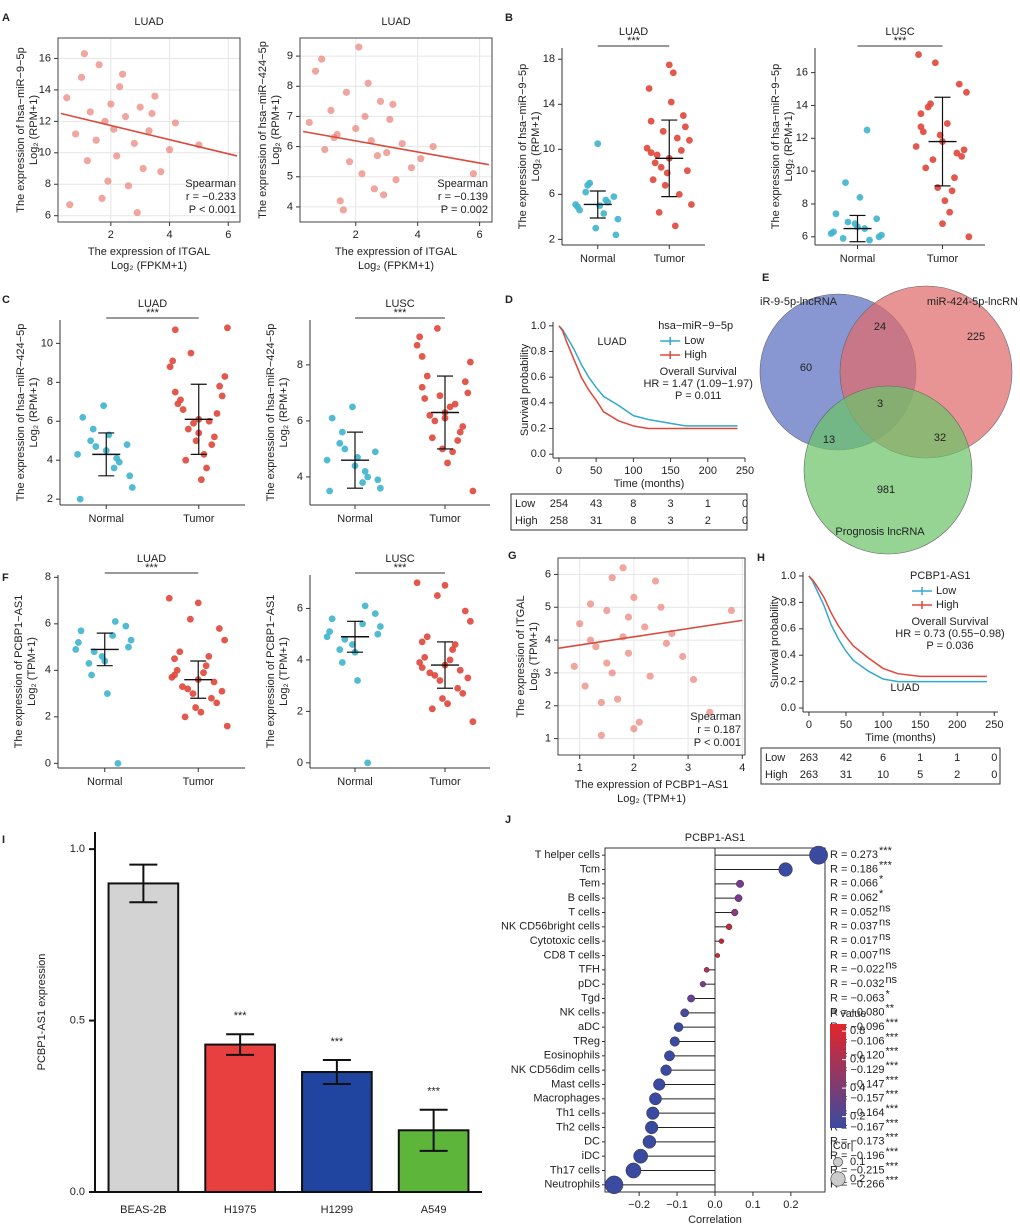 This screenshot has width=1020, height=1231. What do you see at coordinates (648, 377) in the screenshot?
I see `survival-curve` at bounding box center [648, 377].